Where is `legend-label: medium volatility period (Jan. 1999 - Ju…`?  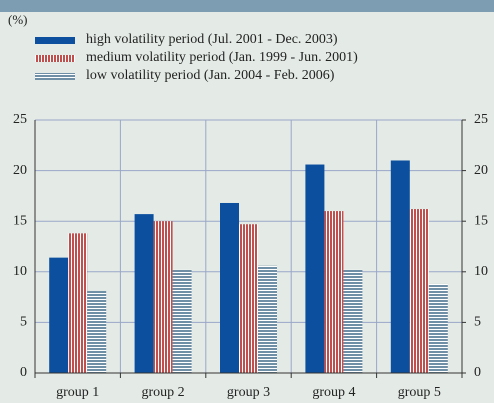 legend-label: medium volatility period (Jan. 1999 - Ju… is located at coordinates (222, 57).